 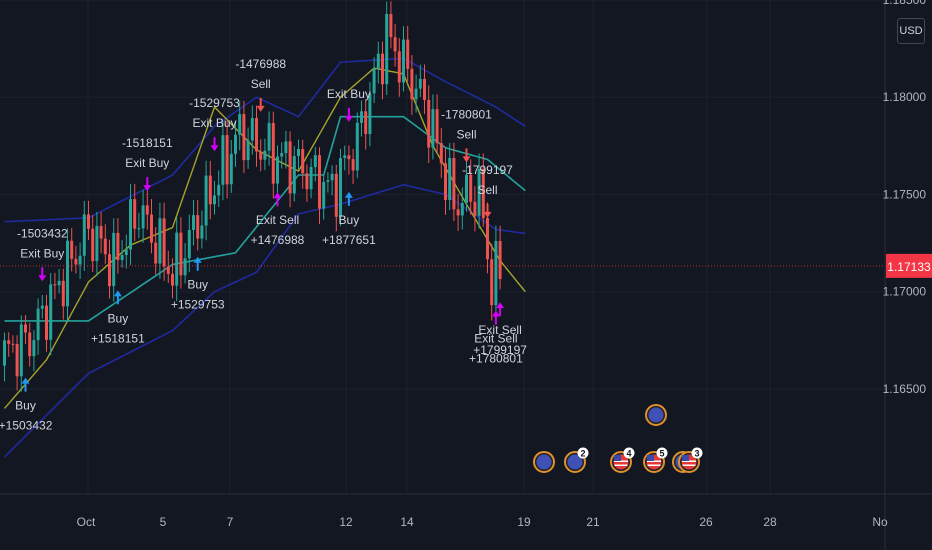 I want to click on signal-buy: Buy +1518151, so click(x=118, y=317).